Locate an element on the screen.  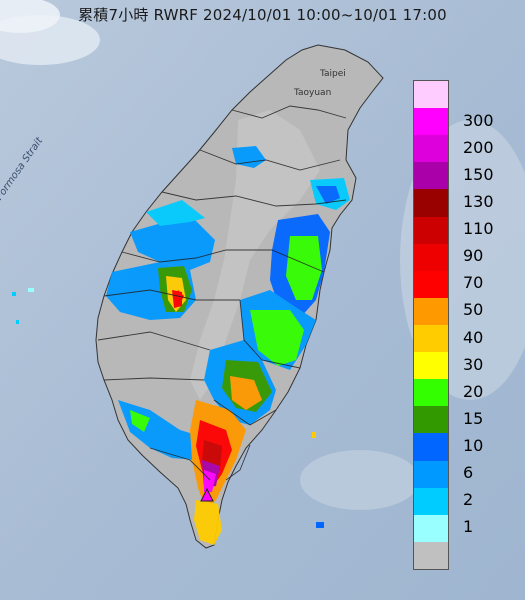
legend-label: 200 is located at coordinates (478, 147).